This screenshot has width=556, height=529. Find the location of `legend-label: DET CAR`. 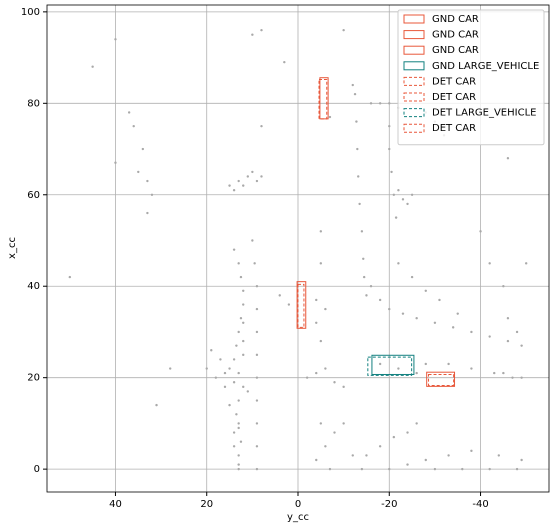

legend-label: DET CAR is located at coordinates (454, 97).